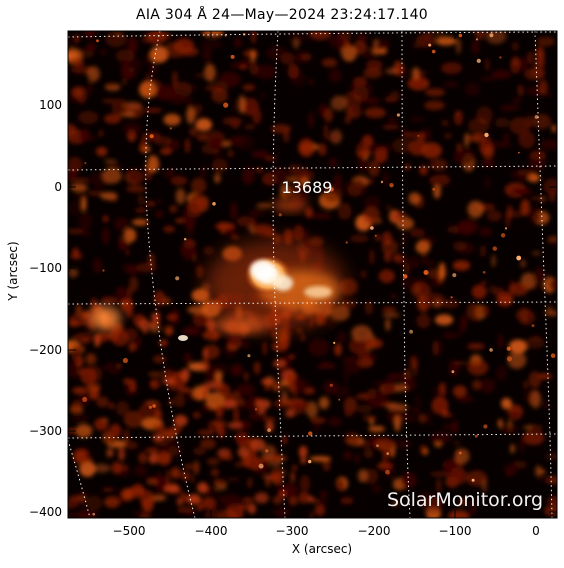 The height and width of the screenshot is (568, 564). Describe the element at coordinates (322, 549) in the screenshot. I see `x-axis-label: X (arcsec)` at that location.